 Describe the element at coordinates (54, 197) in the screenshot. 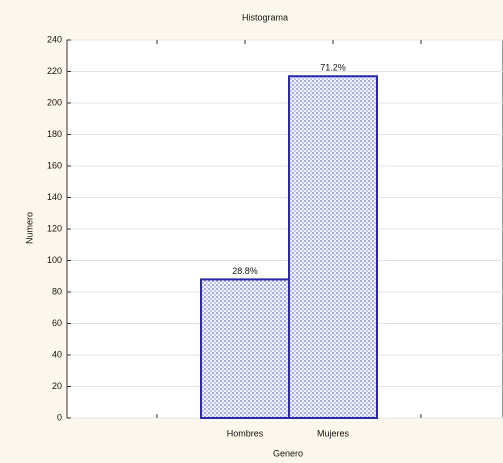

I see `y-tick-label: 140` at that location.